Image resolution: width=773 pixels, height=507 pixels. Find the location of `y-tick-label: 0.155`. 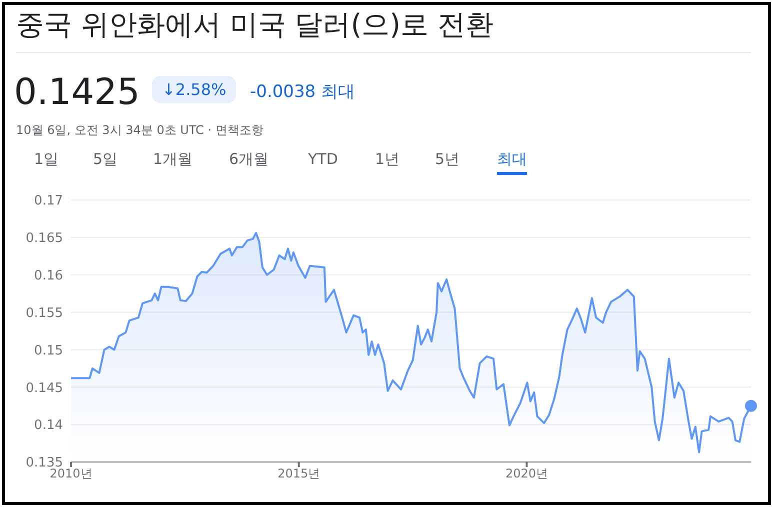

y-tick-label: 0.155 is located at coordinates (44, 313).